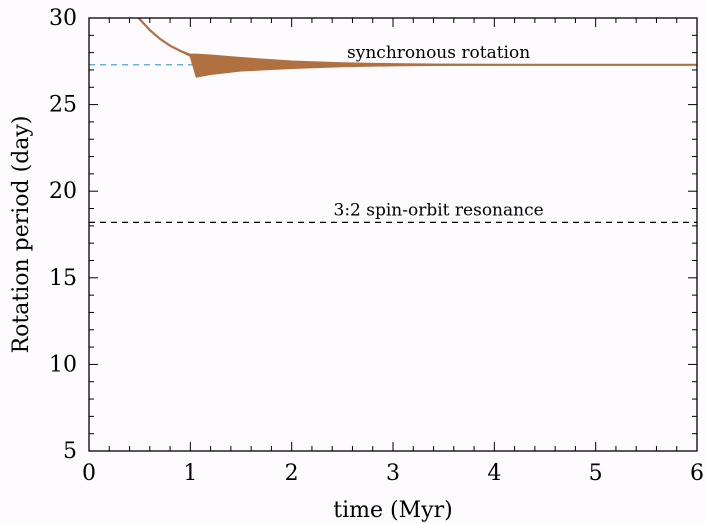 Image resolution: width=706 pixels, height=523 pixels. What do you see at coordinates (63, 191) in the screenshot?
I see `y-tick-label: 20` at bounding box center [63, 191].